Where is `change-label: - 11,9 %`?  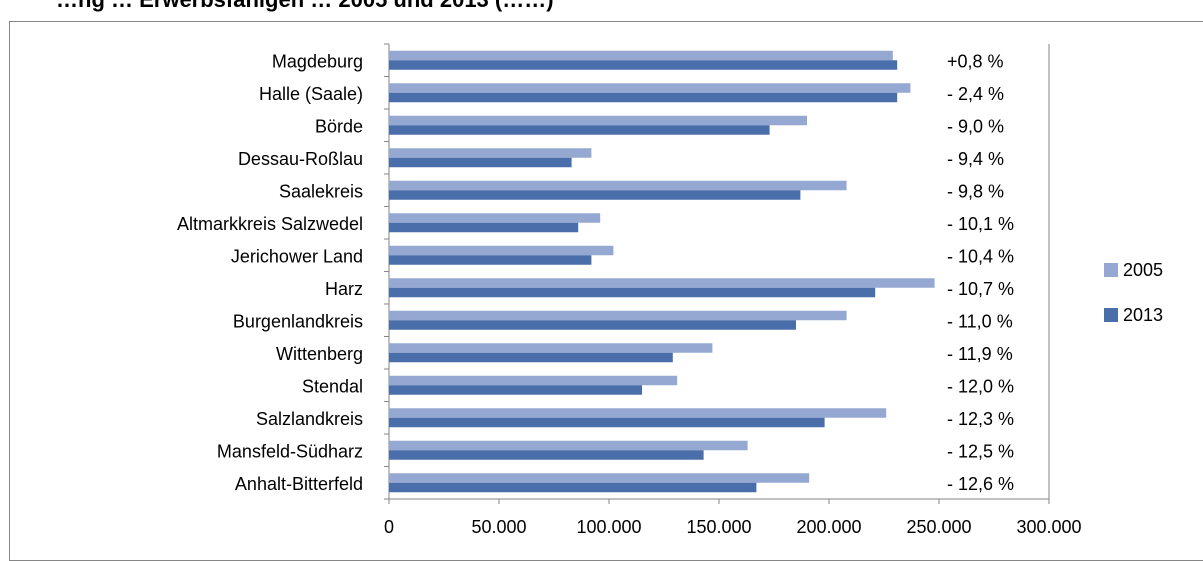
change-label: - 11,9 % is located at coordinates (980, 354).